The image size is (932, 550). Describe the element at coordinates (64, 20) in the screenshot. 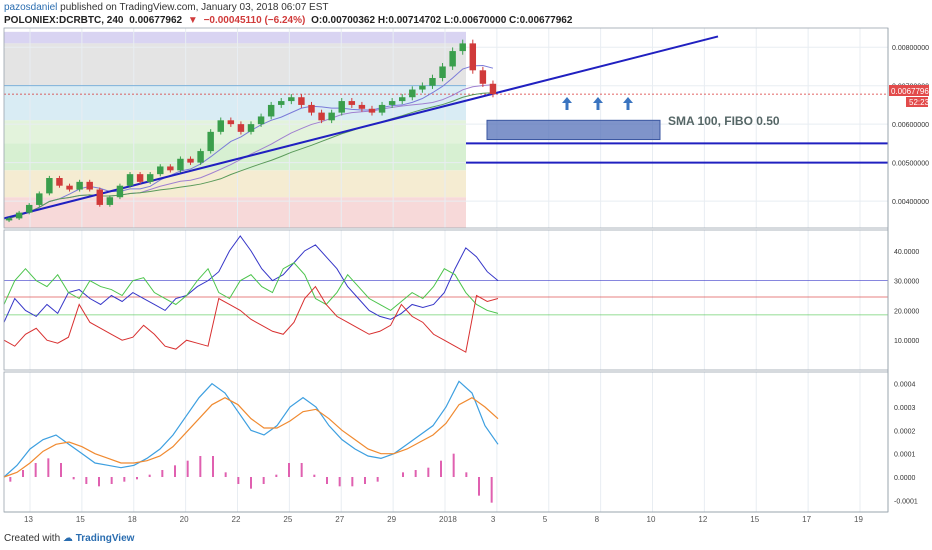

I see `symbol-label: POLONIEX:DCRBTC, 240` at that location.